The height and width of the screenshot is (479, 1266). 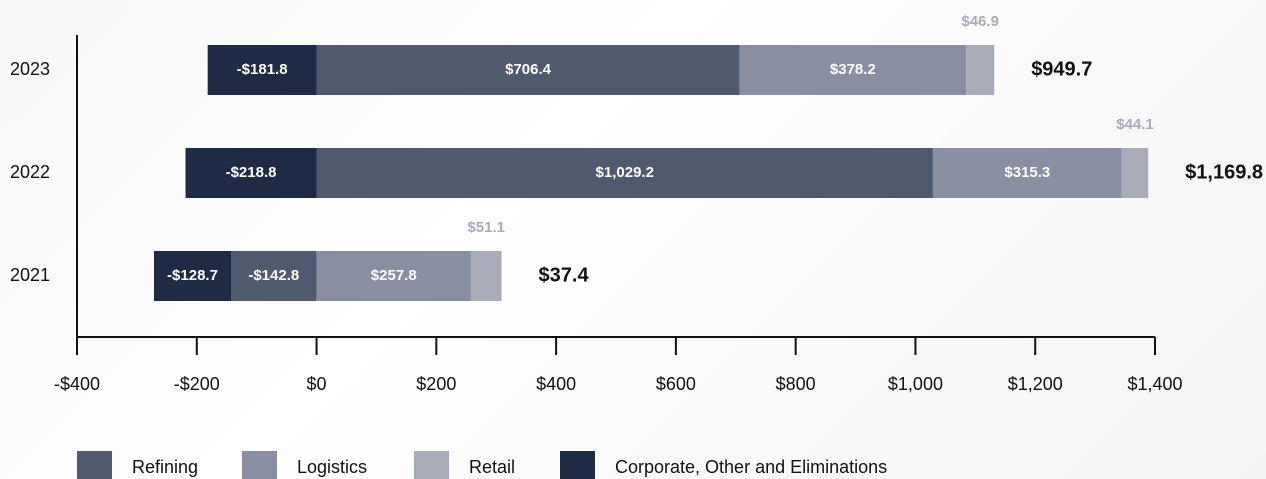 I want to click on data-label: -$128.7, so click(x=192, y=275).